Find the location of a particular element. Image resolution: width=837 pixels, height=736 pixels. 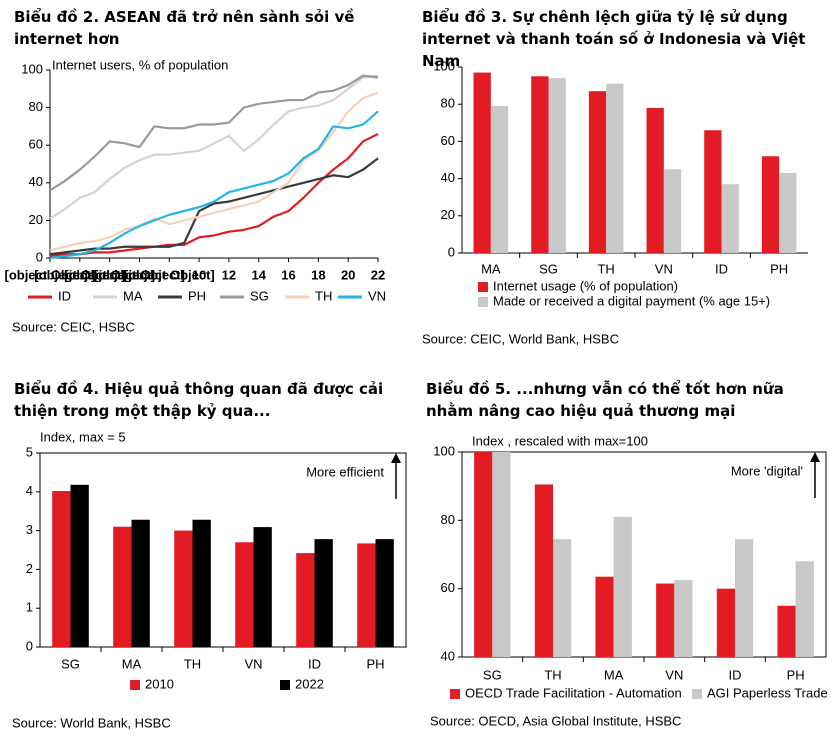

x-tick-label: 12 is located at coordinates (229, 274).